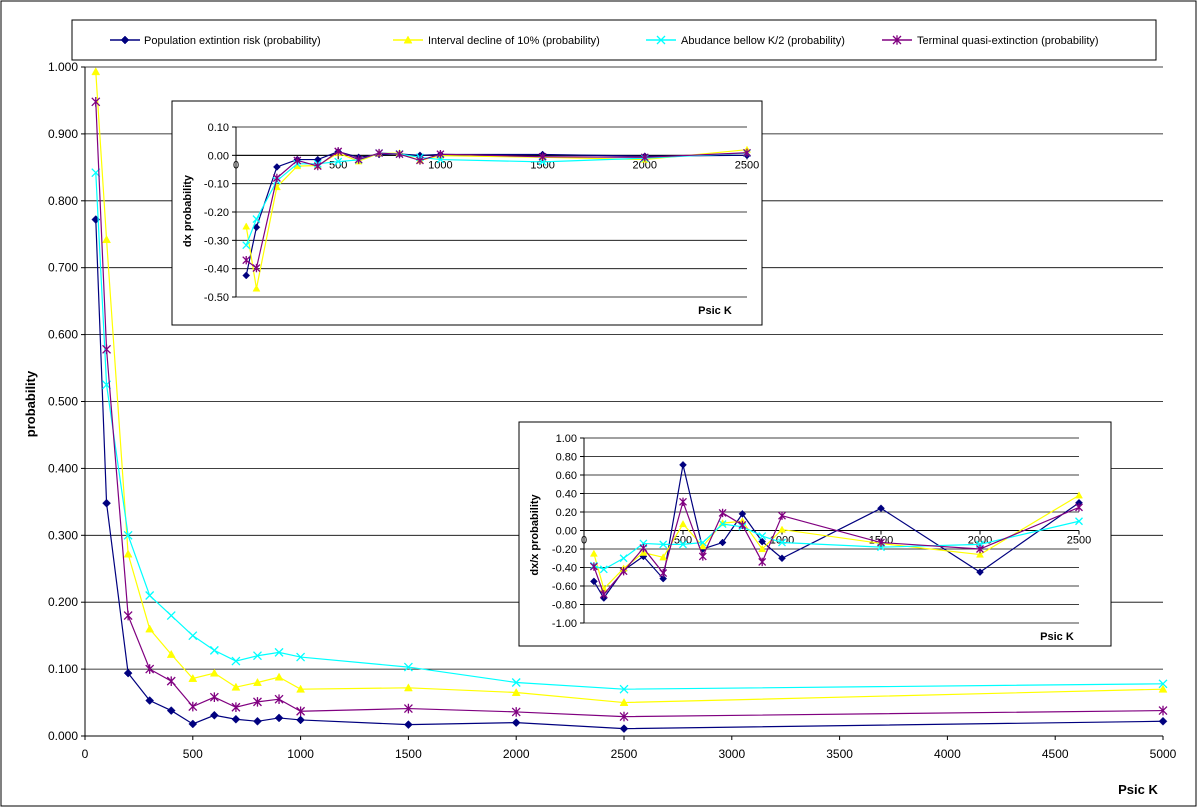 The height and width of the screenshot is (807, 1197). What do you see at coordinates (408, 754) in the screenshot?
I see `x-tick-label: 1500` at bounding box center [408, 754].